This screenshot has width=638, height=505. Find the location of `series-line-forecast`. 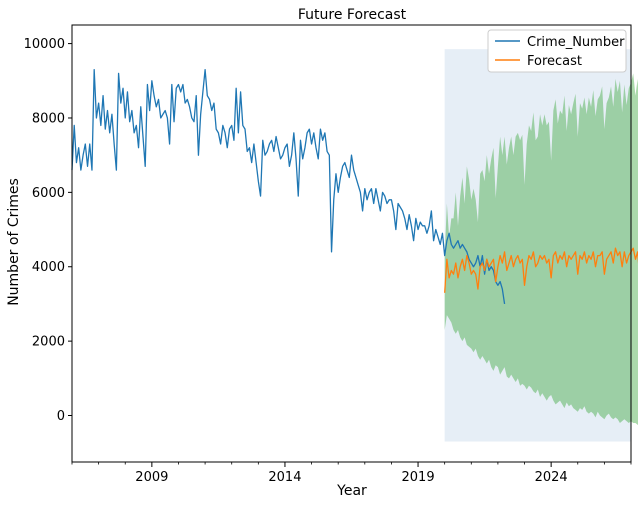

series-line-forecast is located at coordinates (541, 270).